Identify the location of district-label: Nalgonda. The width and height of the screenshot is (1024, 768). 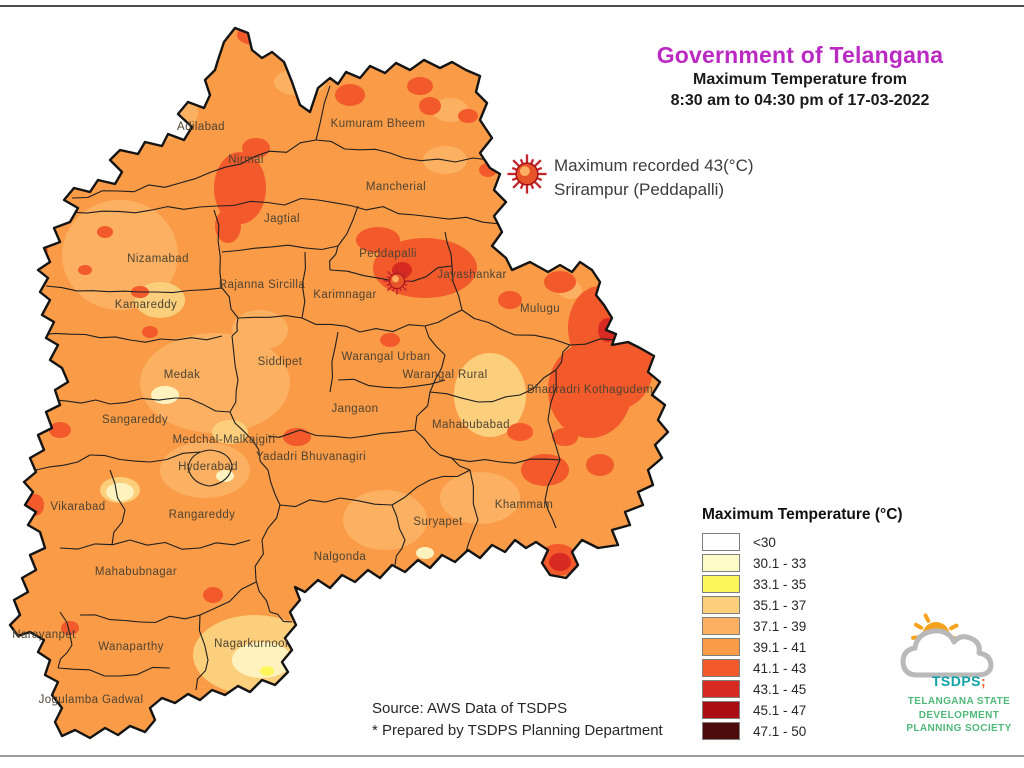
(340, 557).